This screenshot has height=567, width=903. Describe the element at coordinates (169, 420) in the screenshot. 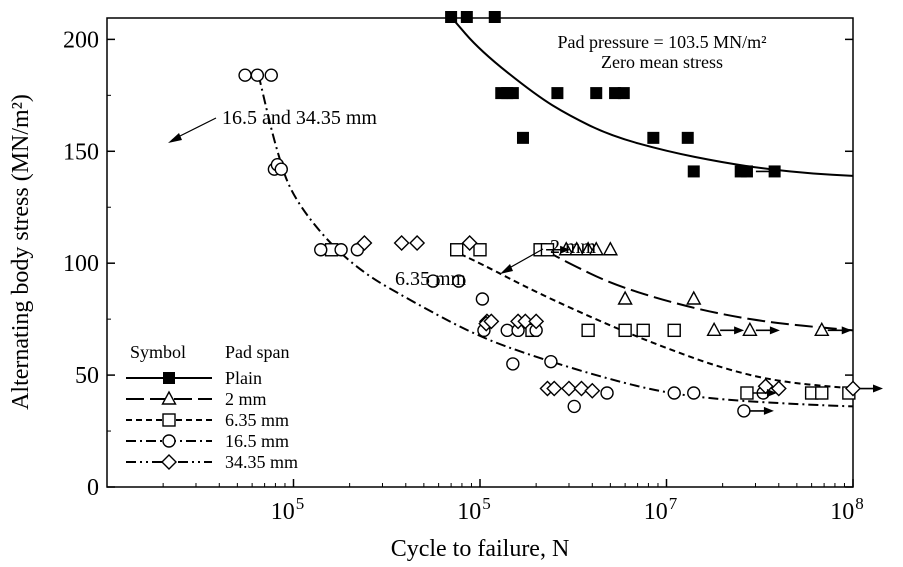

I see `legend-marker-6-35-mm` at that location.